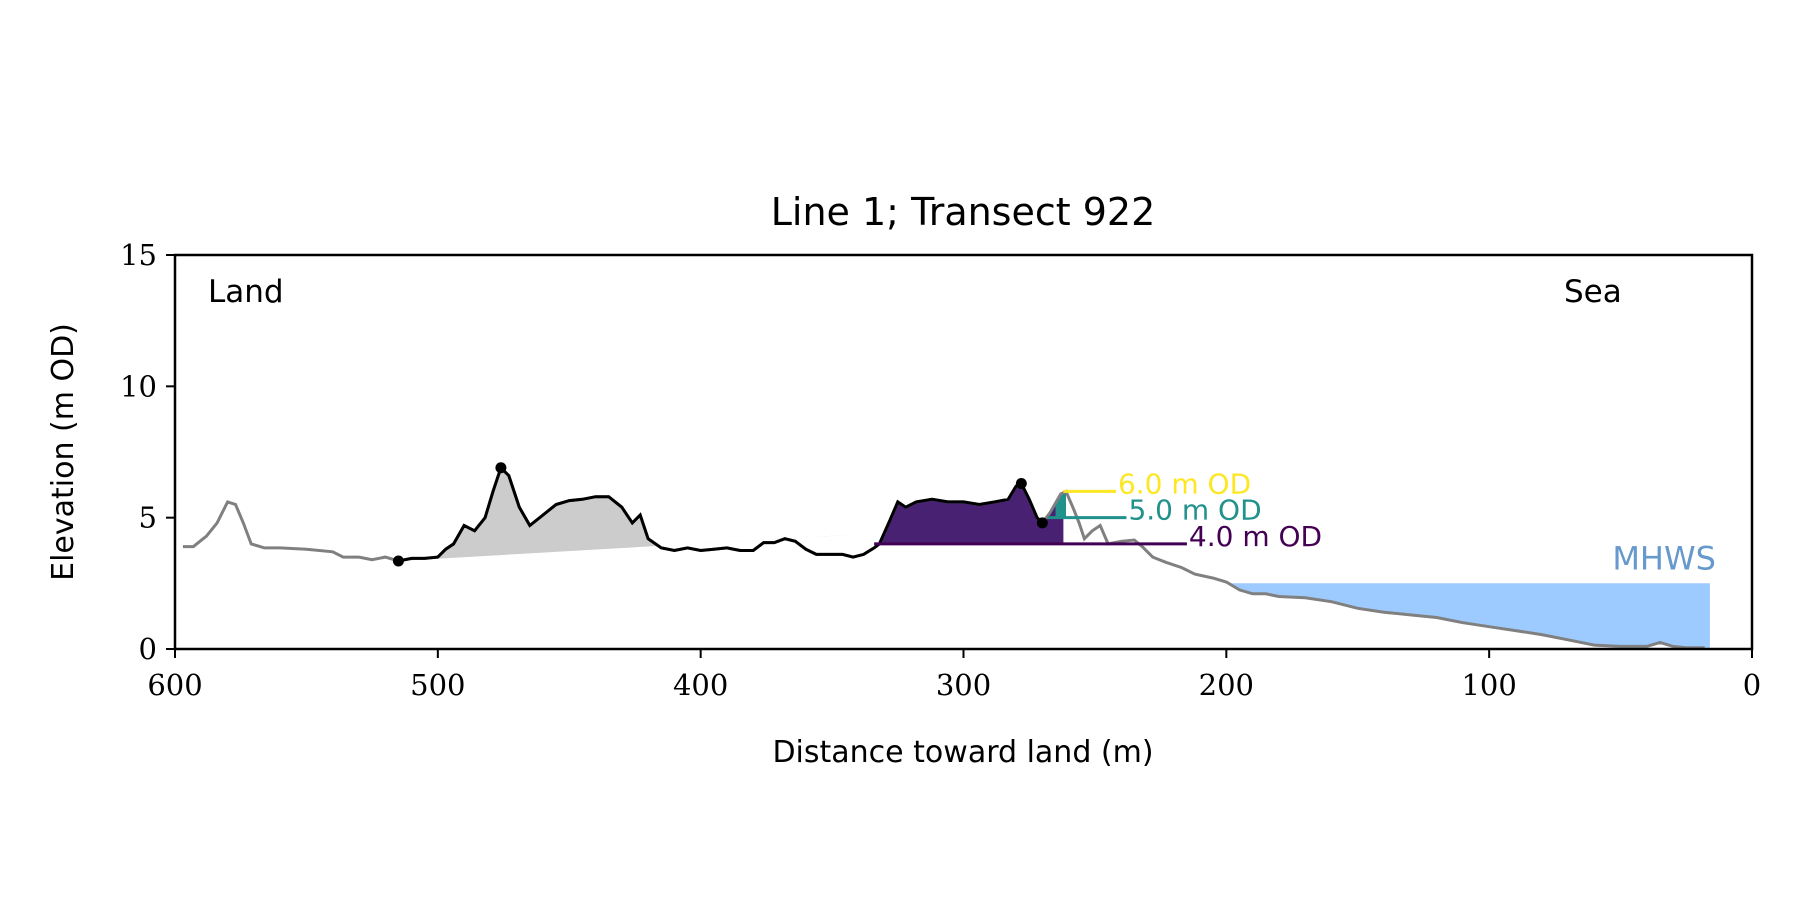 This screenshot has width=1800, height=900. What do you see at coordinates (1488, 685) in the screenshot?
I see `x-tick-label-5: 100` at bounding box center [1488, 685].